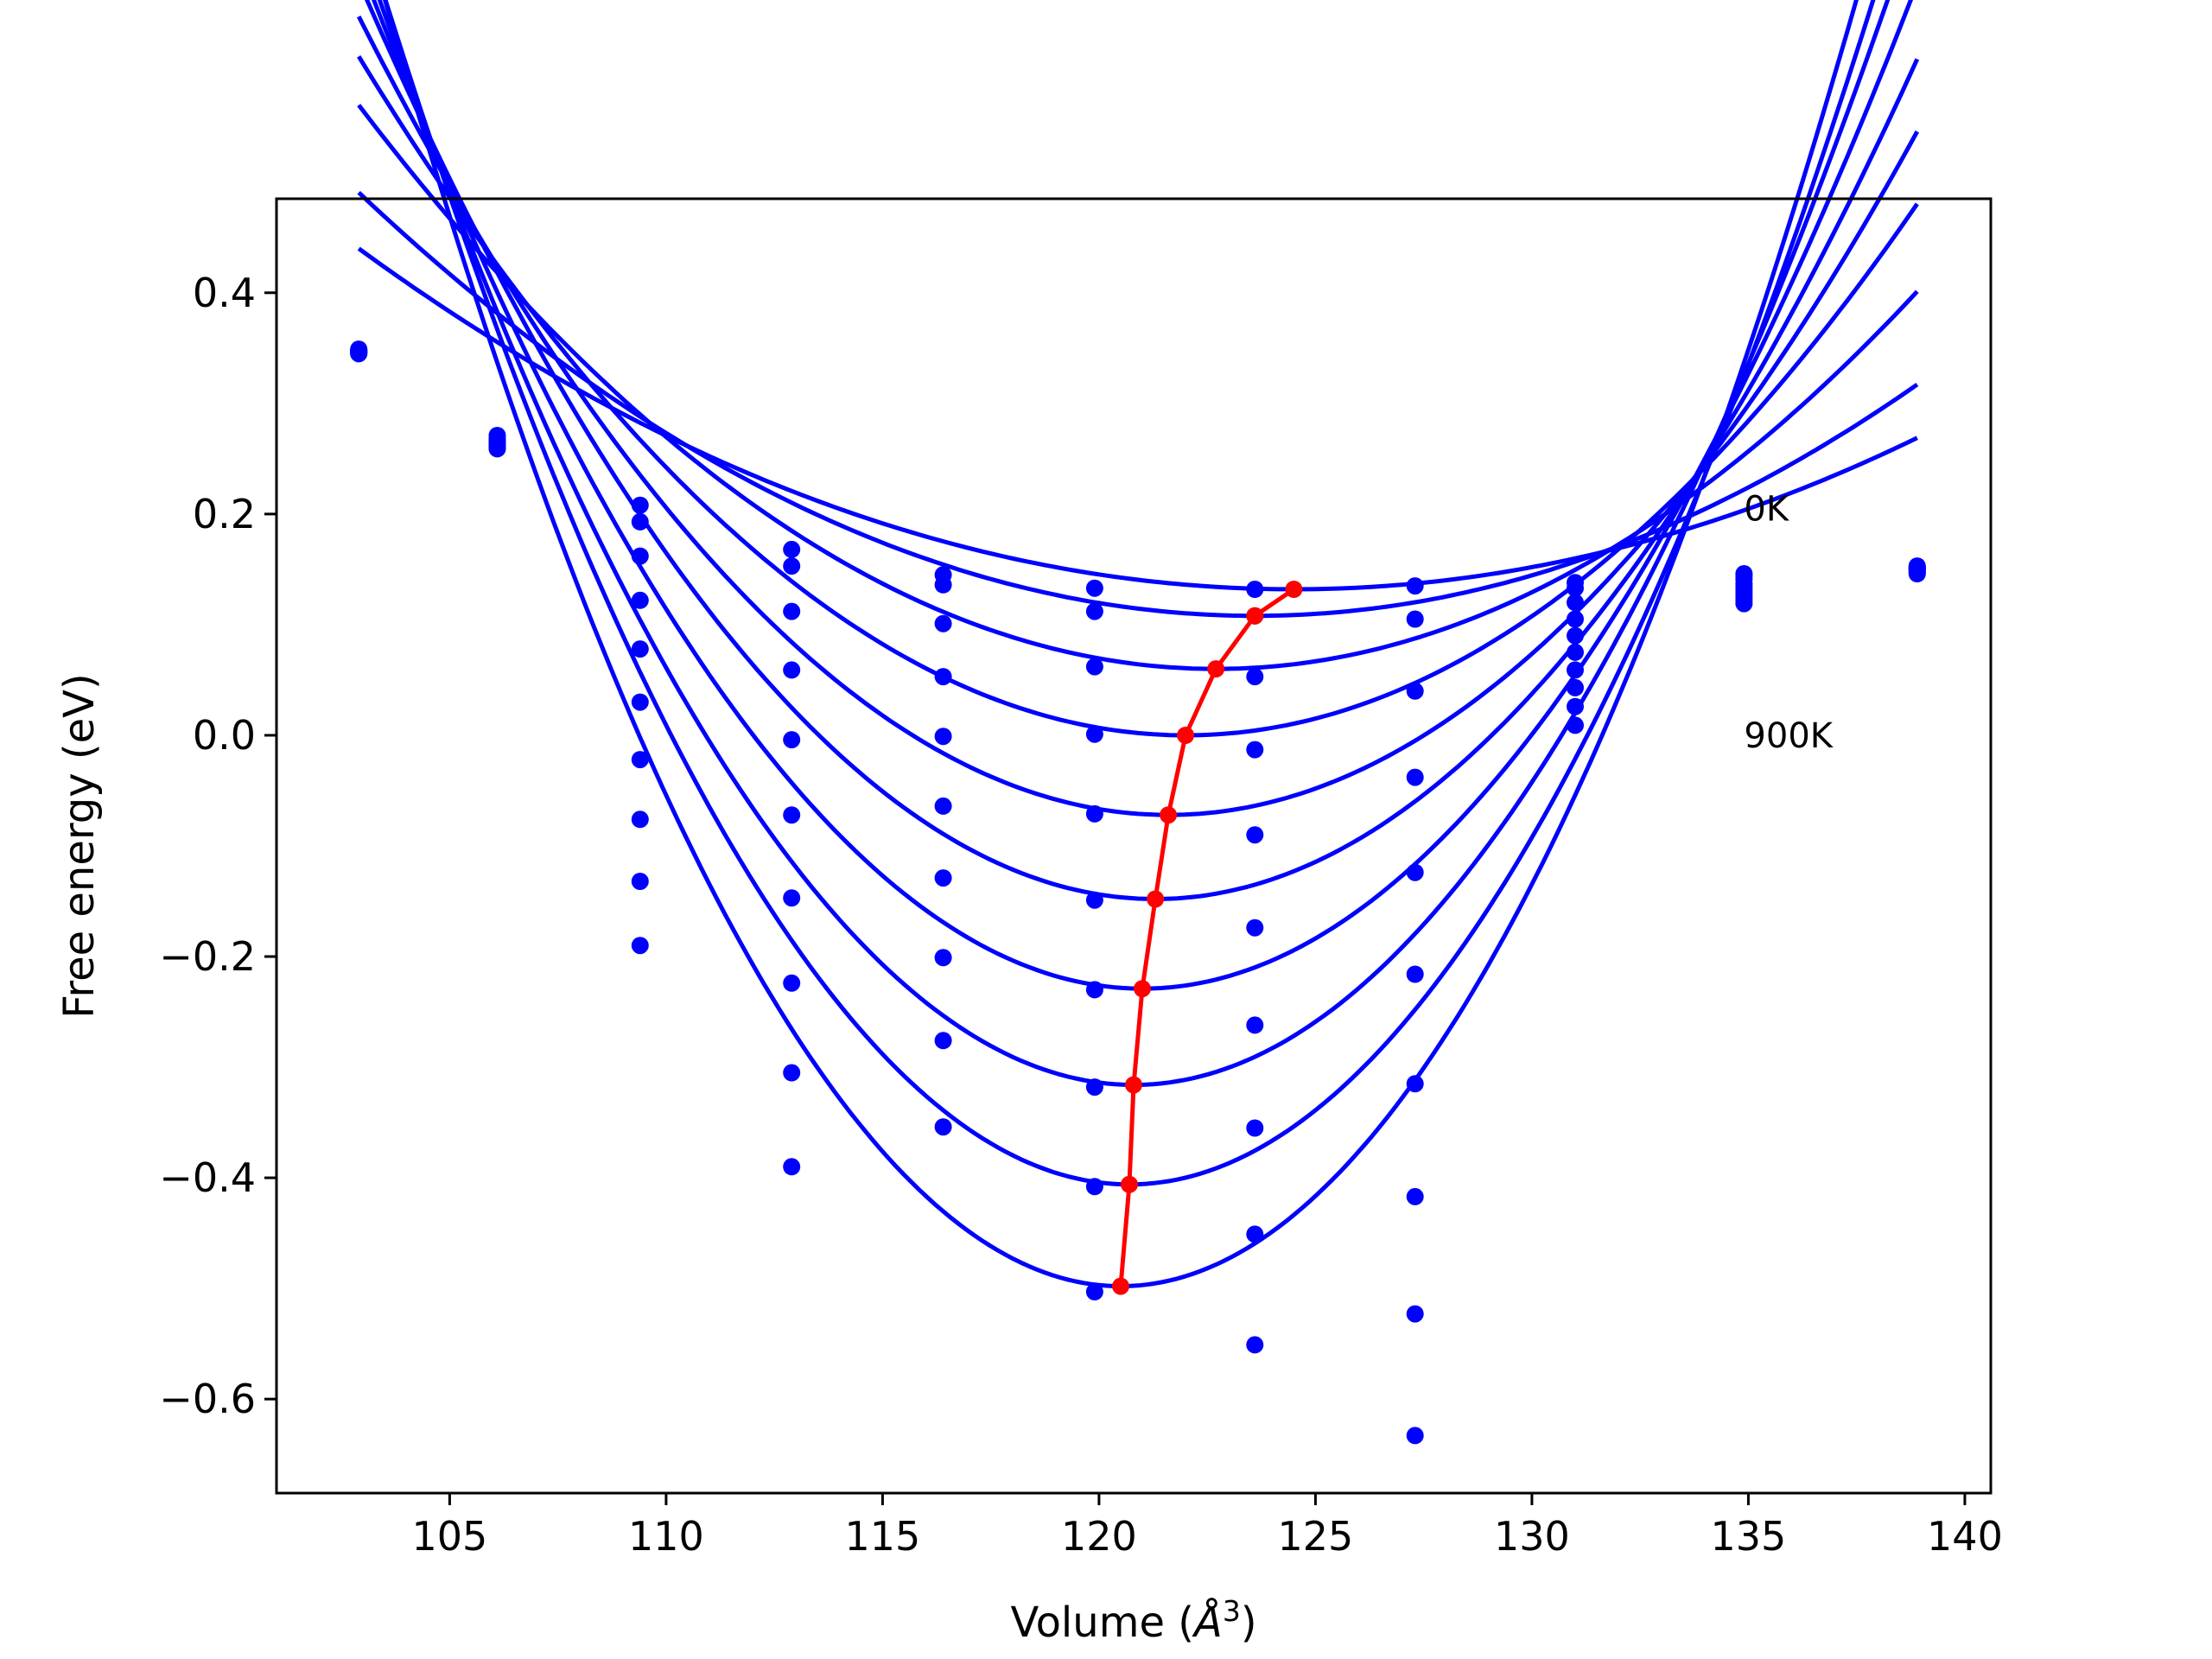 The image size is (2212, 1659). What do you see at coordinates (1133, 1620) in the screenshot?
I see `x-axis-label: Volume (Å3)` at bounding box center [1133, 1620].